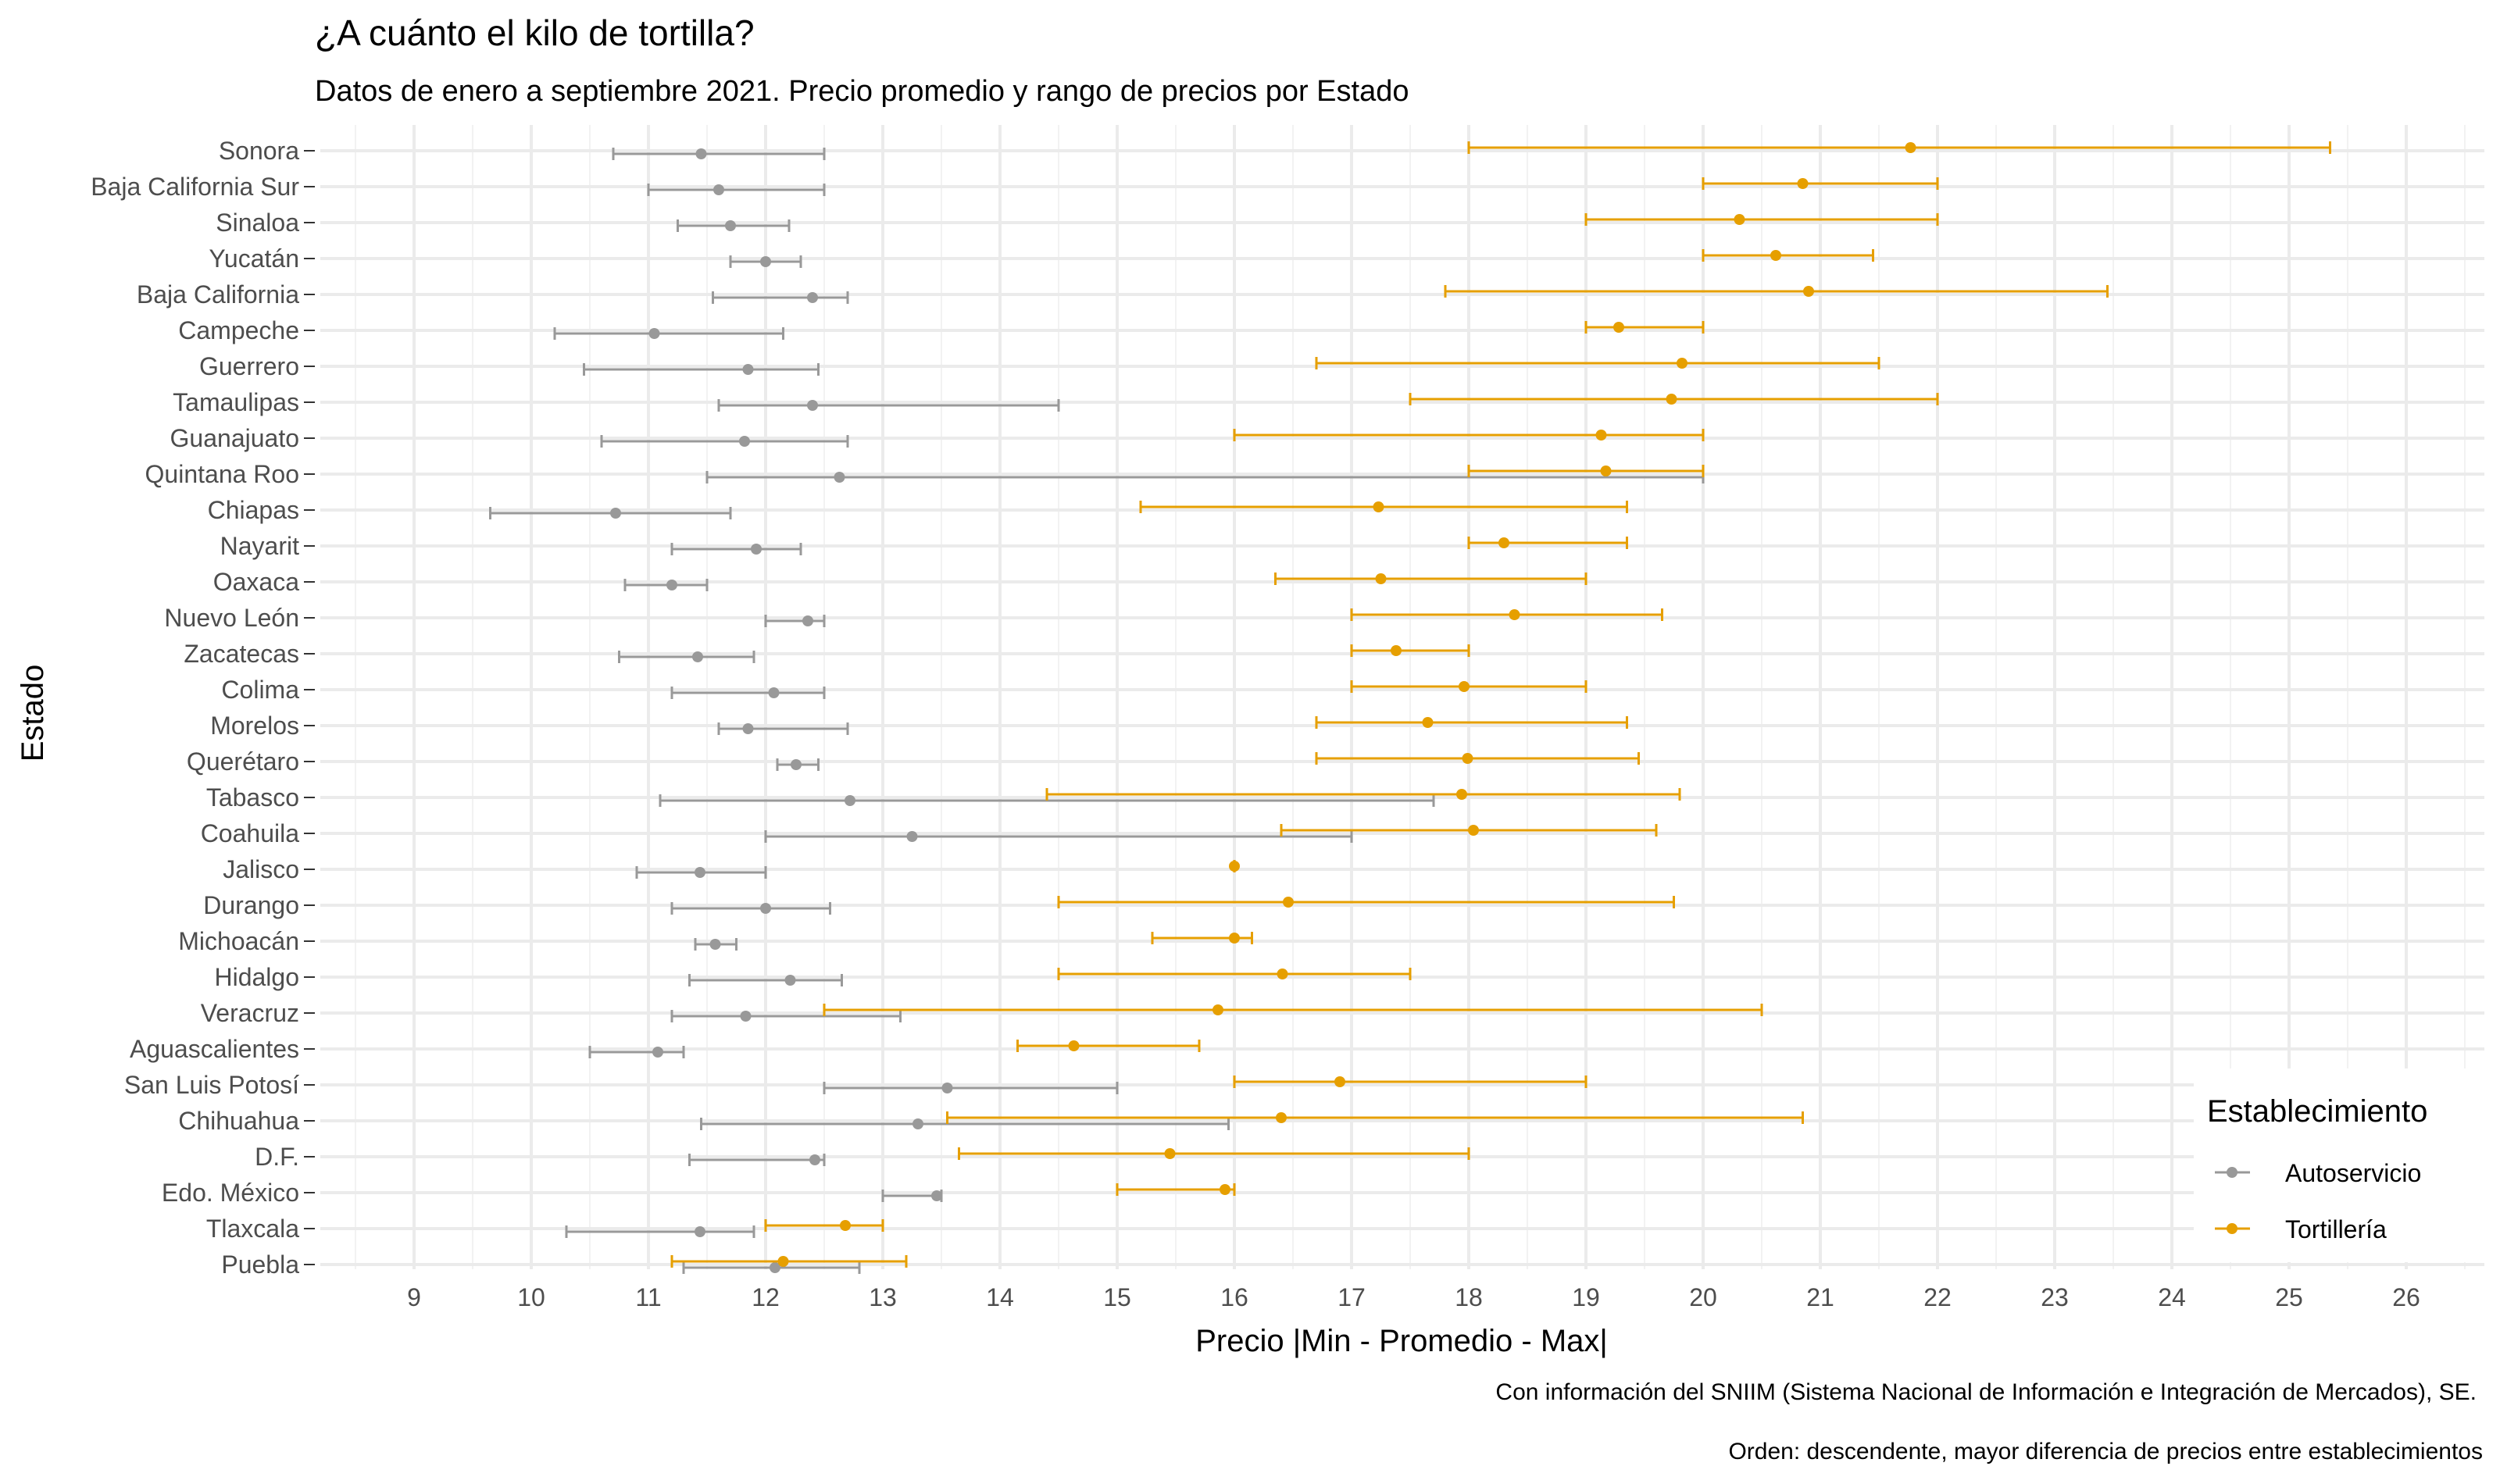 Image resolution: width=2500 pixels, height=1484 pixels. I want to click on mean-point-tortilleria-d-f, so click(1170, 1153).